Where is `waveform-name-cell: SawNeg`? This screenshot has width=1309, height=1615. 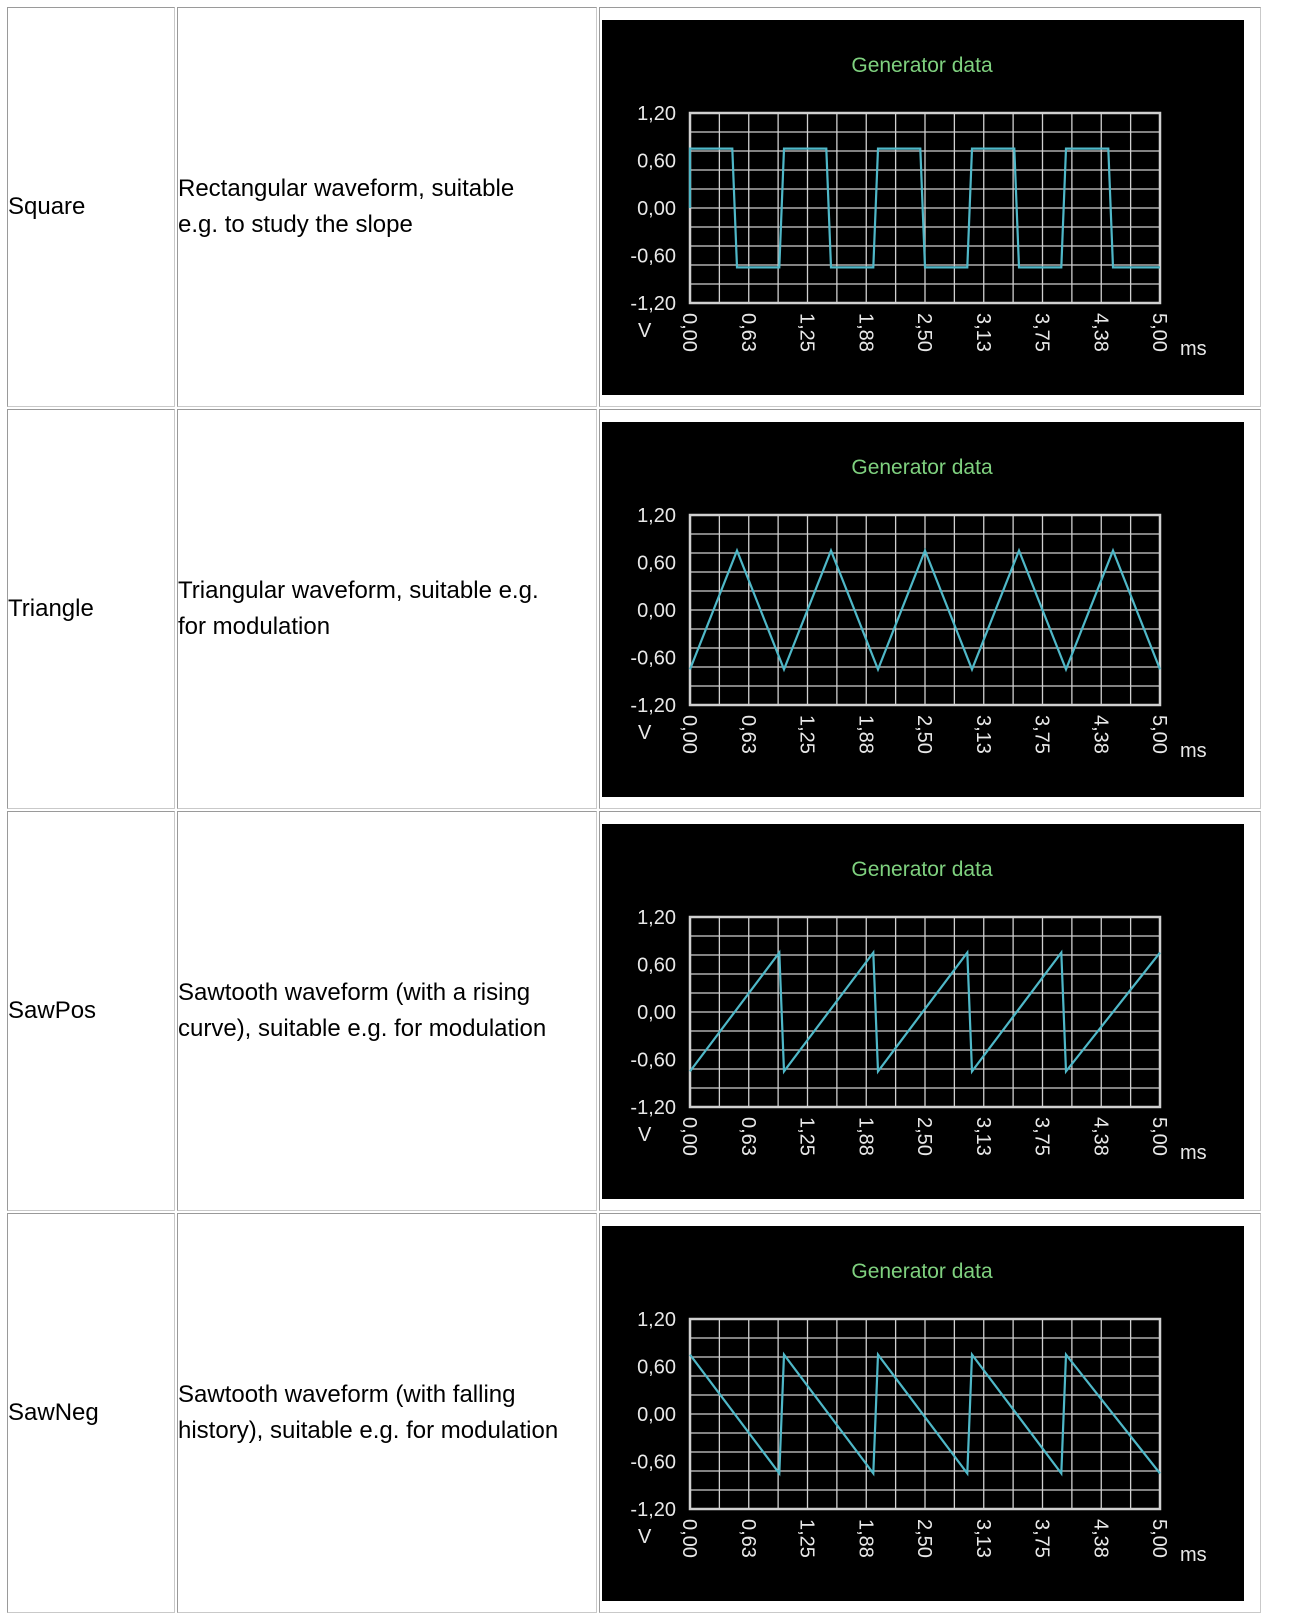
waveform-name-cell: SawNeg is located at coordinates (91, 1413).